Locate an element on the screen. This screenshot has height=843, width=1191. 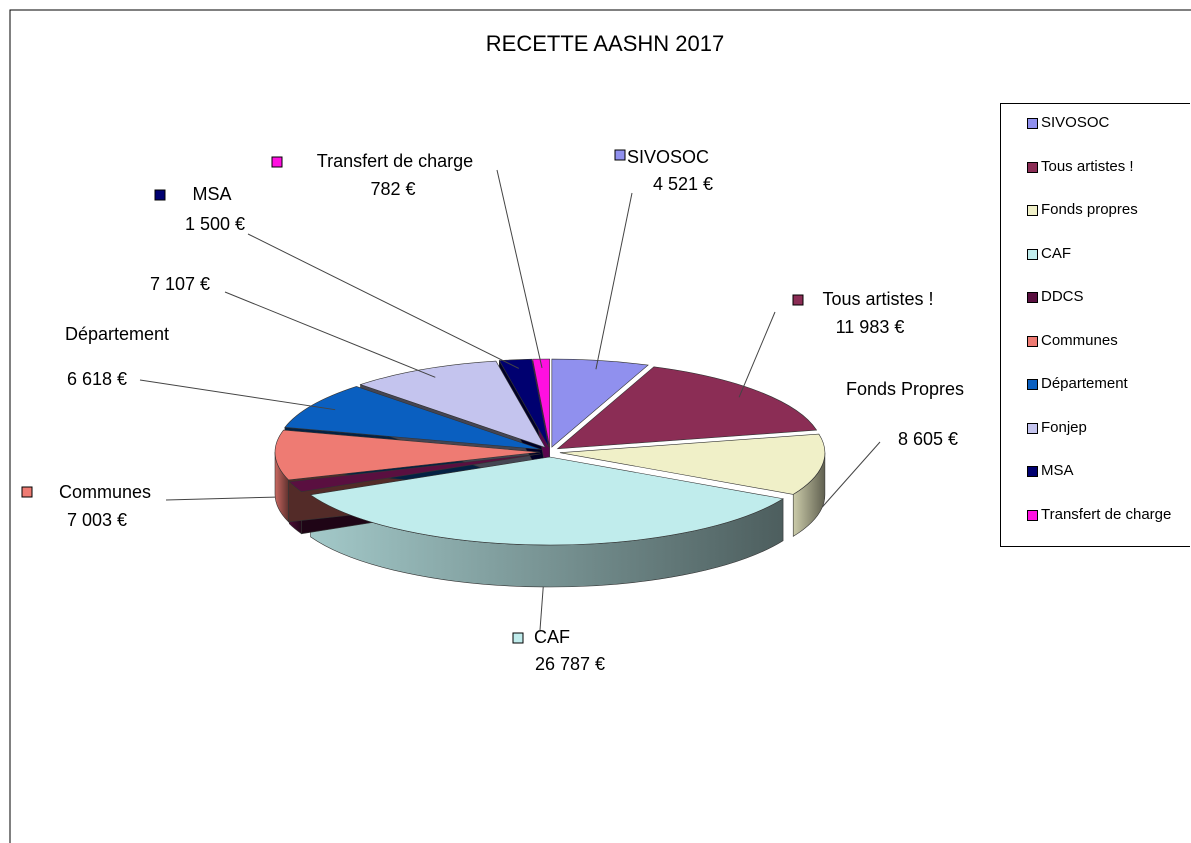
chart-title: RECETTE AASHN 2017 is located at coordinates (605, 43).